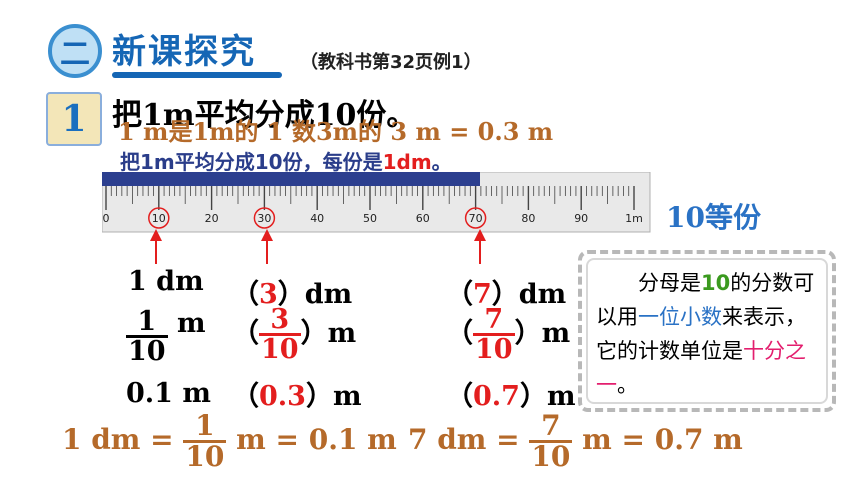  I want to click on ruler-label: 60, so click(423, 218).